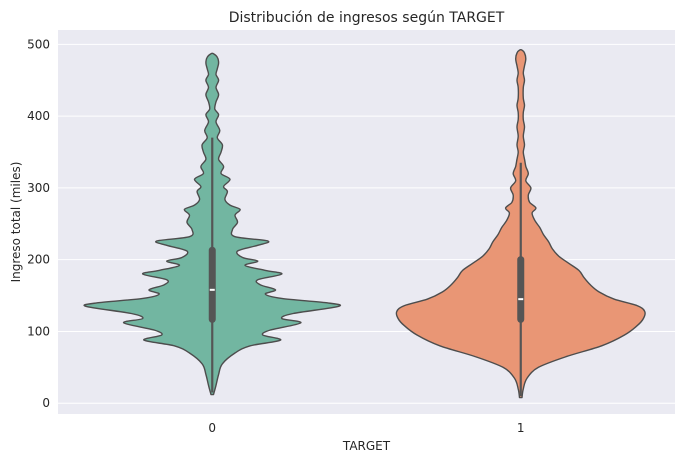 The height and width of the screenshot is (463, 687). What do you see at coordinates (38, 116) in the screenshot?
I see `y-tick-label: 400` at bounding box center [38, 116].